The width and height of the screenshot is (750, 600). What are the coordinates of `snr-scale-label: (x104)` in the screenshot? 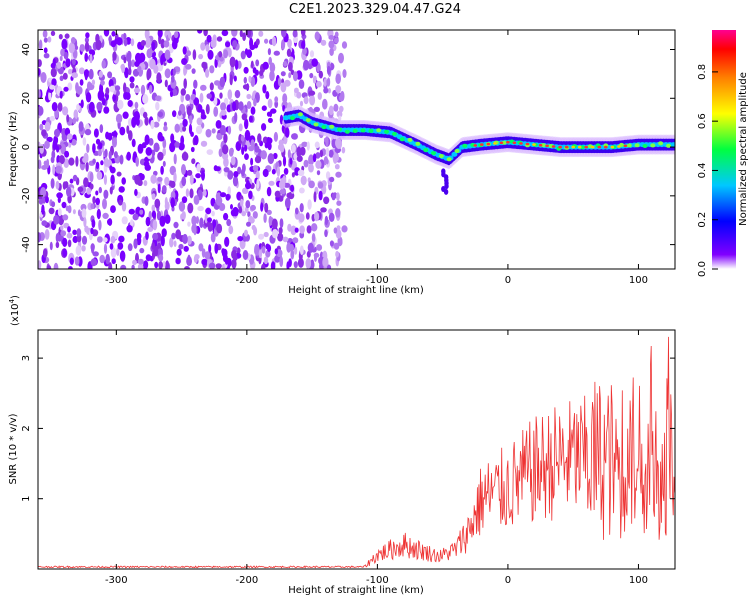 It's located at (14, 310).